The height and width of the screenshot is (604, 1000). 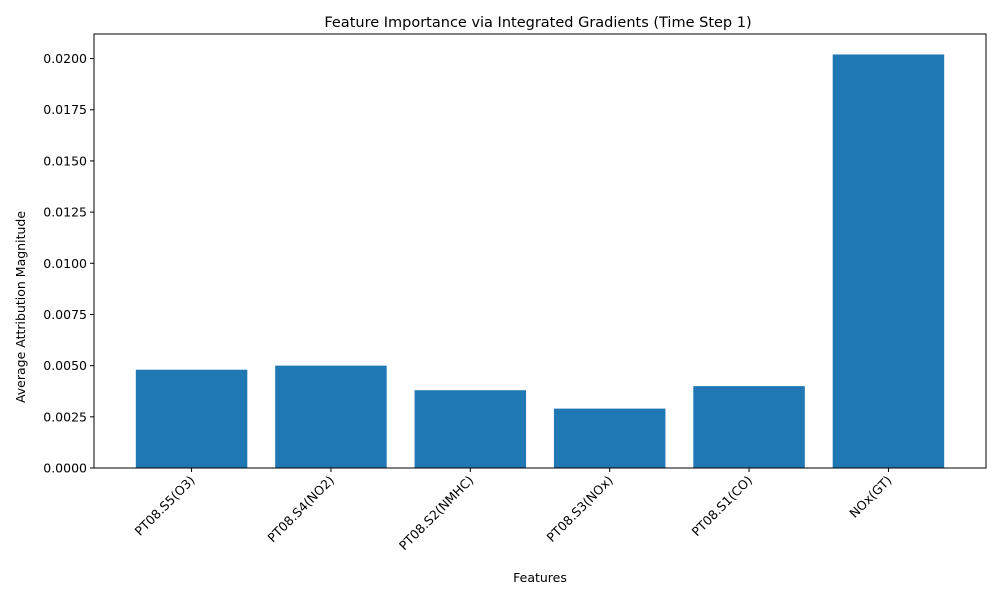 I want to click on y-tick-label: 0.0025, so click(x=65, y=416).